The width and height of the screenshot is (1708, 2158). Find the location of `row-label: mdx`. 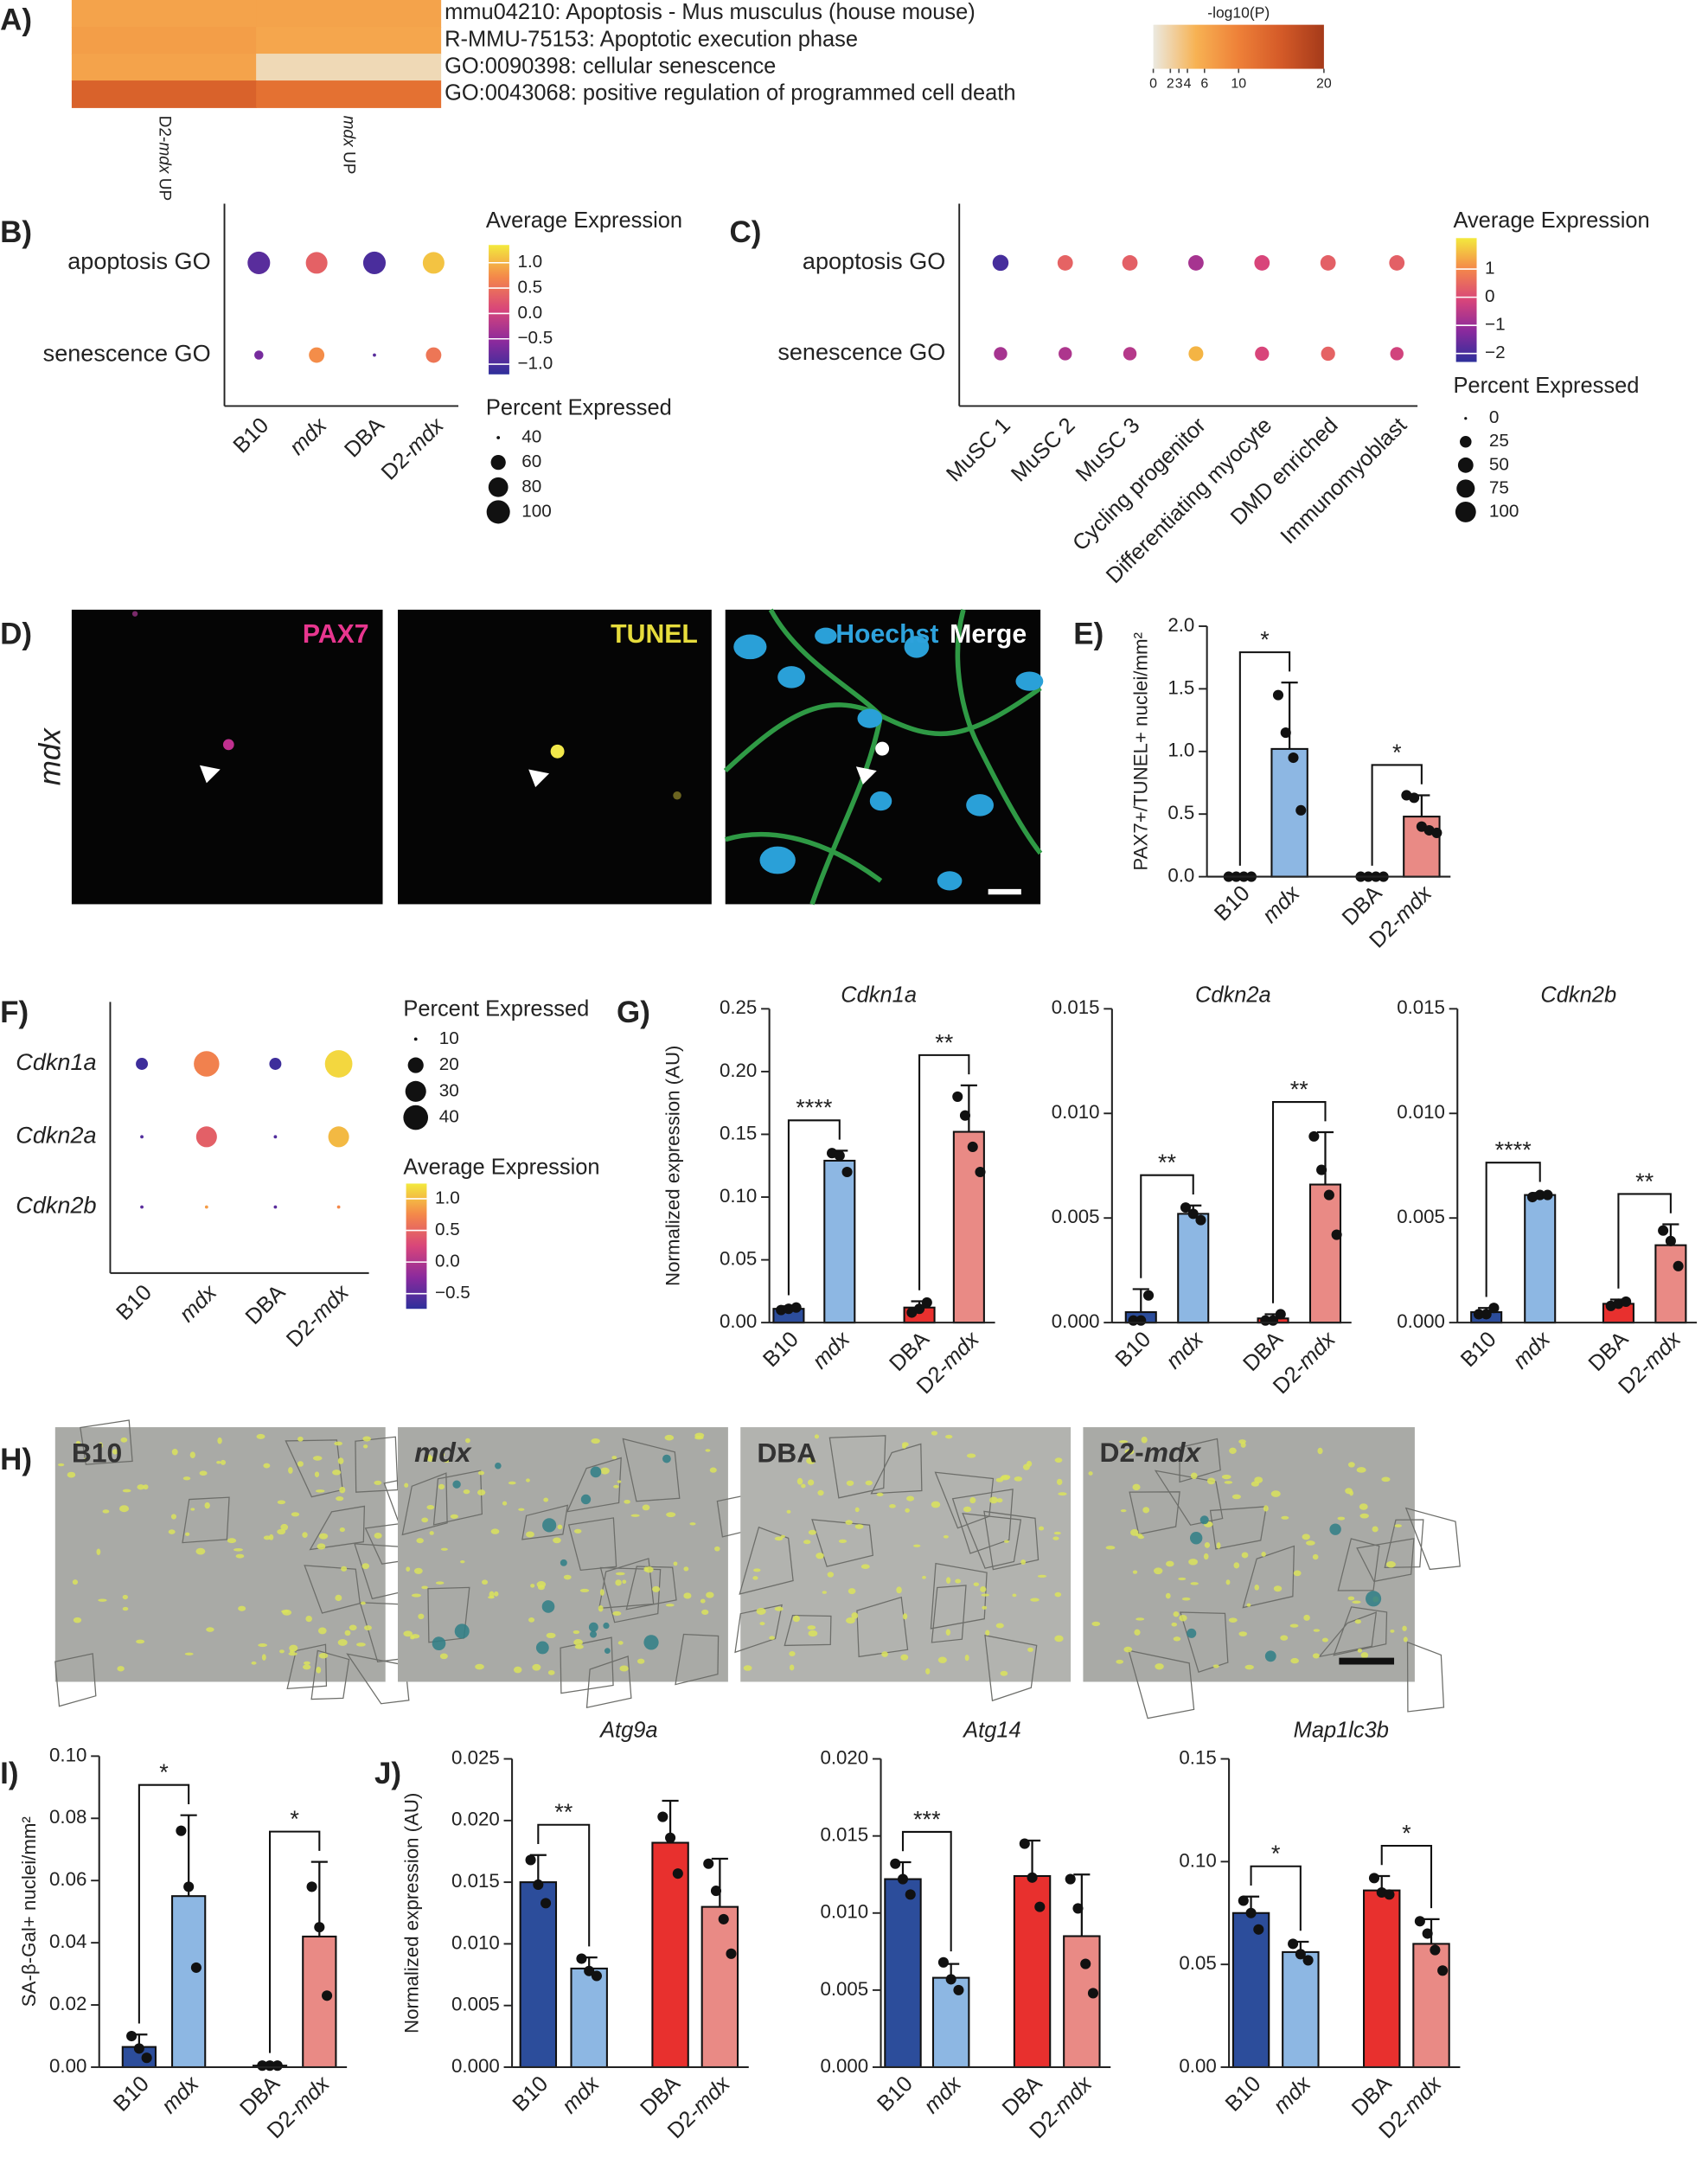

row-label: mdx is located at coordinates (50, 756).